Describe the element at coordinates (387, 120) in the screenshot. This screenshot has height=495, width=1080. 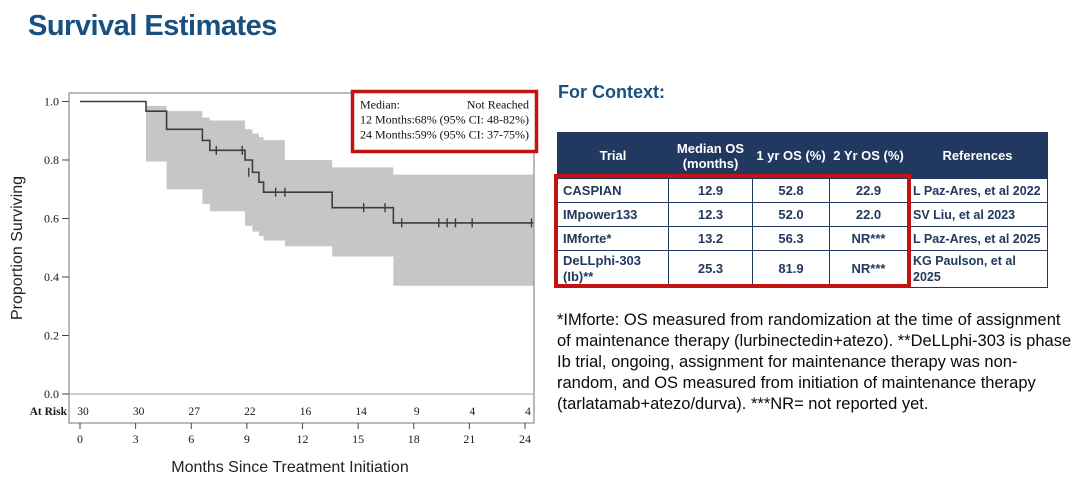
I see `annotation-12mo-label: 12 Months:` at that location.